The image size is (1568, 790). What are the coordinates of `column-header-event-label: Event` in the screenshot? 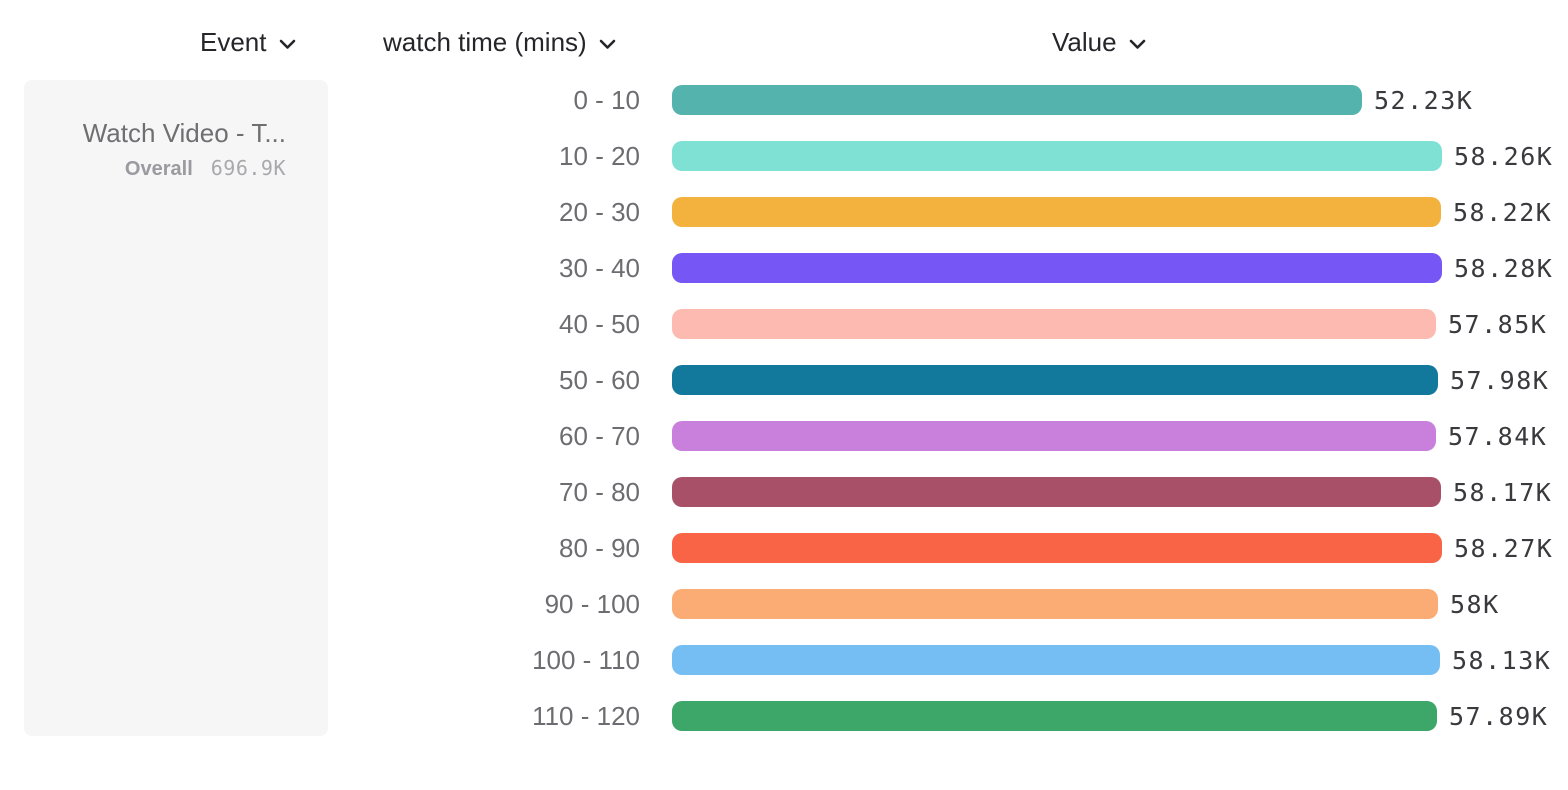 It's located at (233, 42).